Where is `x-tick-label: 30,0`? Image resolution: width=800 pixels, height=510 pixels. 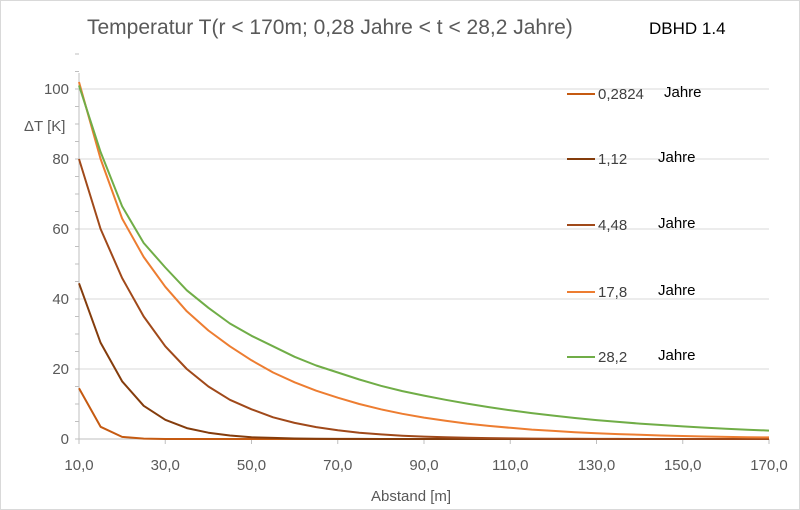
x-tick-label: 30,0 is located at coordinates (165, 465).